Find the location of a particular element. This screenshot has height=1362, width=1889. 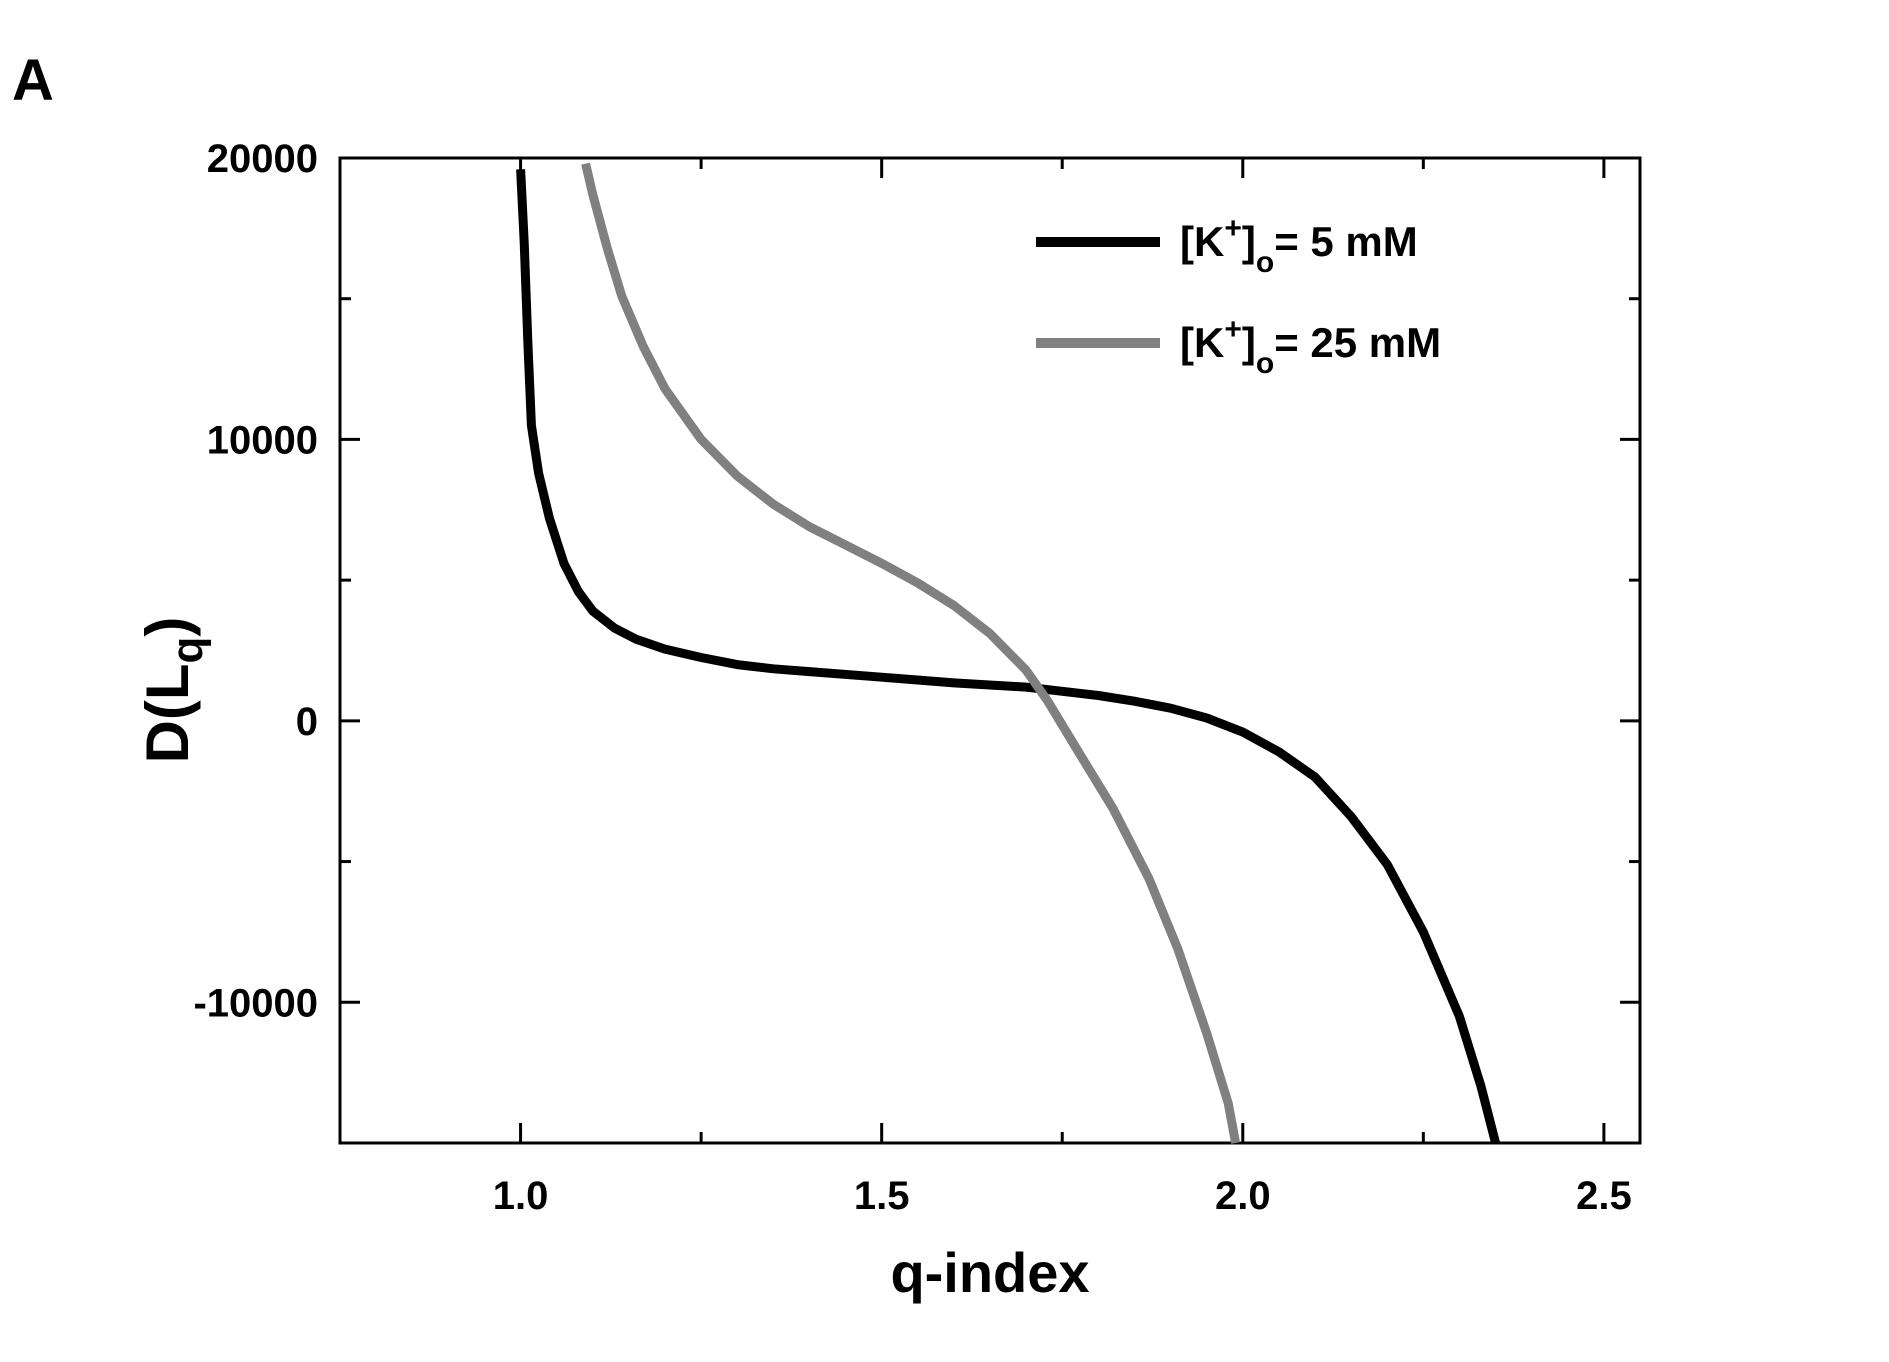

legend-label-25mm: [K+]o= 25 mM is located at coordinates (1310, 346).